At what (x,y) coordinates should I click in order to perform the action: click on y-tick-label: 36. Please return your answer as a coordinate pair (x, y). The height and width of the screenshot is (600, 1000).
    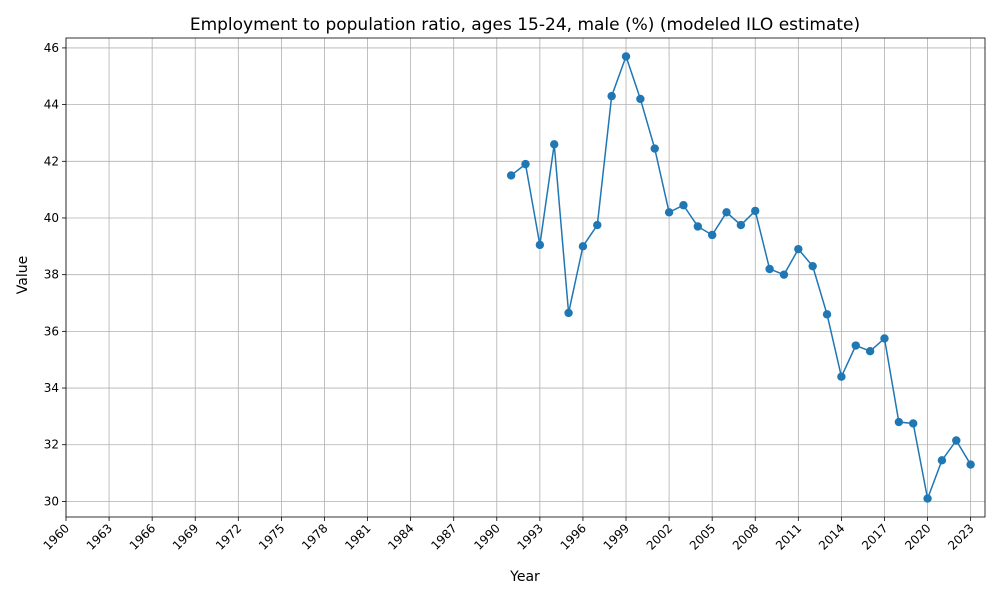
    Looking at the image, I should click on (51, 331).